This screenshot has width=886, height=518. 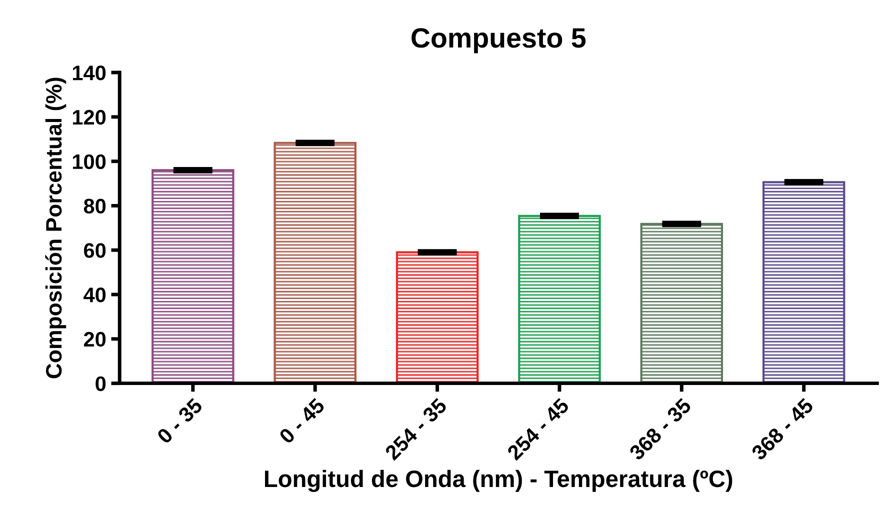 What do you see at coordinates (55, 228) in the screenshot?
I see `y-axis-title: Composición Porcentual (%)` at bounding box center [55, 228].